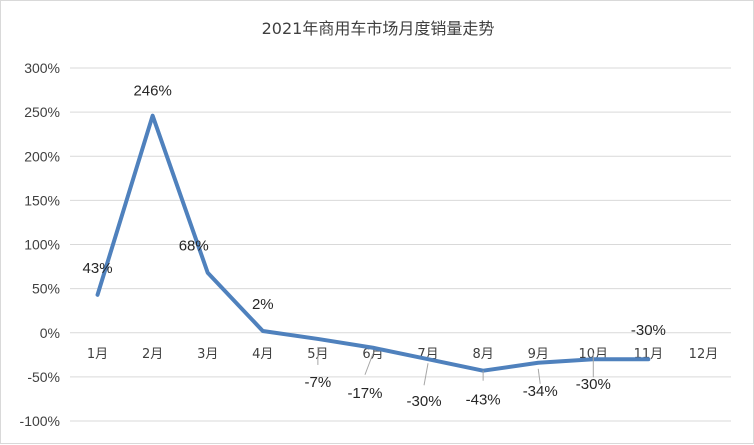  I want to click on y-tick-label: -100%, so click(40, 421).